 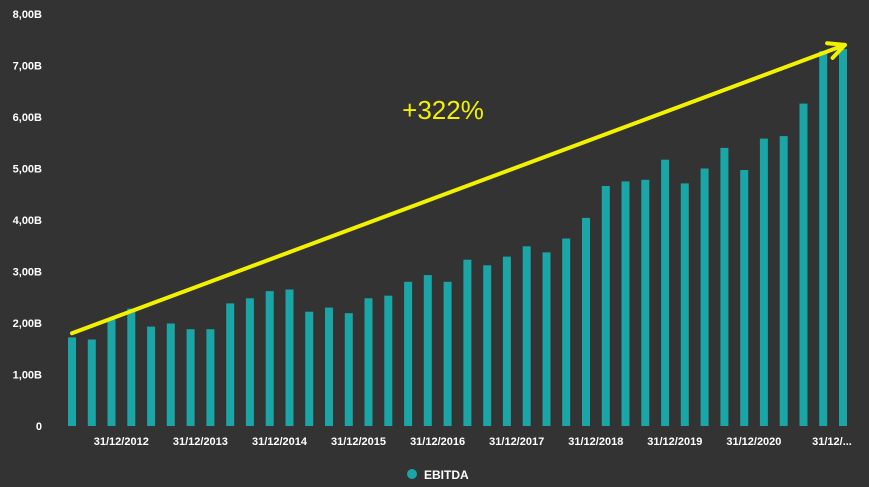 What do you see at coordinates (27, 15) in the screenshot?
I see `y-tick-label: 8,00B` at bounding box center [27, 15].